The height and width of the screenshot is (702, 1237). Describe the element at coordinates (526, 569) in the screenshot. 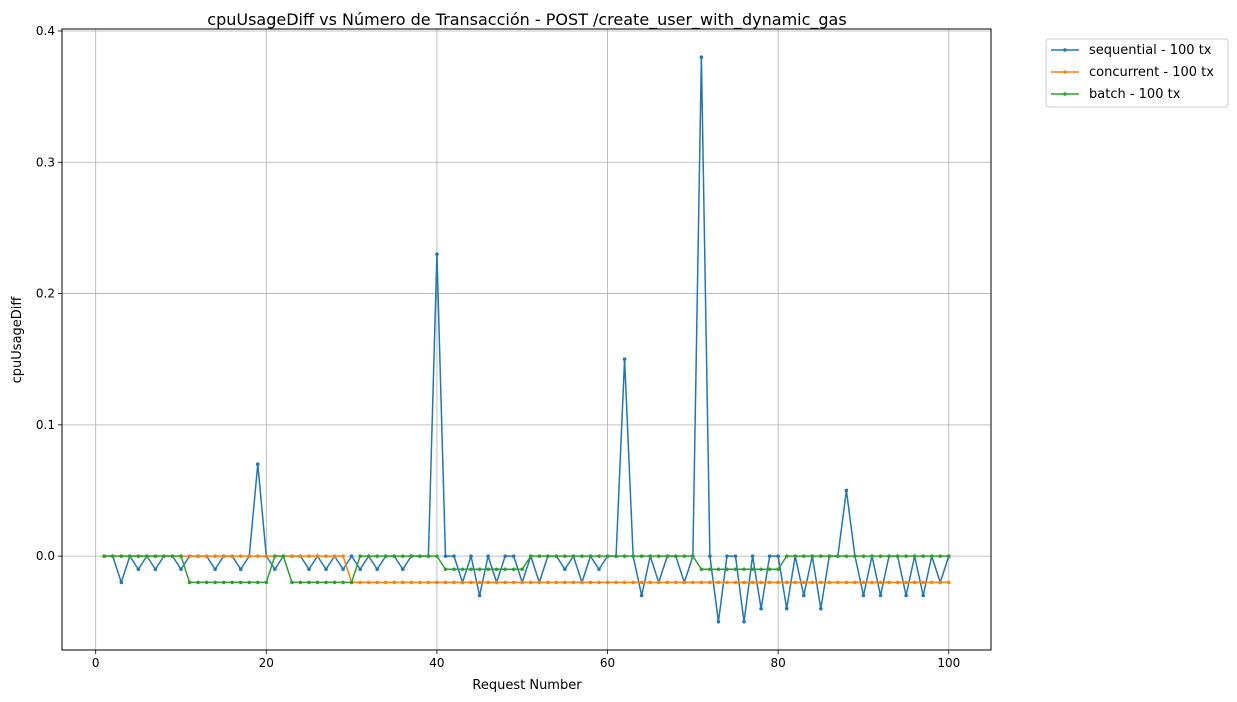

I see `series-line` at that location.